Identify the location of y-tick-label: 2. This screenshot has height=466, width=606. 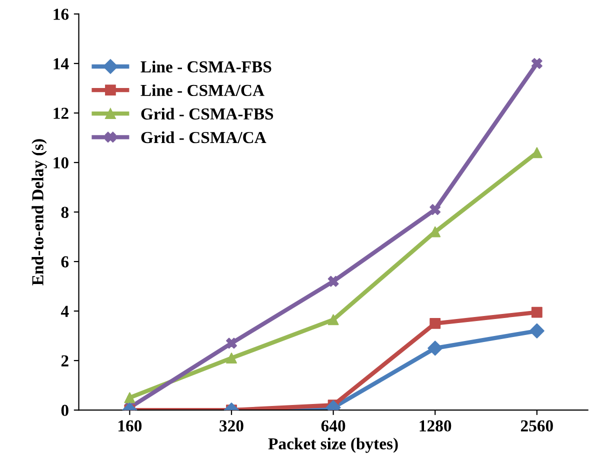
(64, 360).